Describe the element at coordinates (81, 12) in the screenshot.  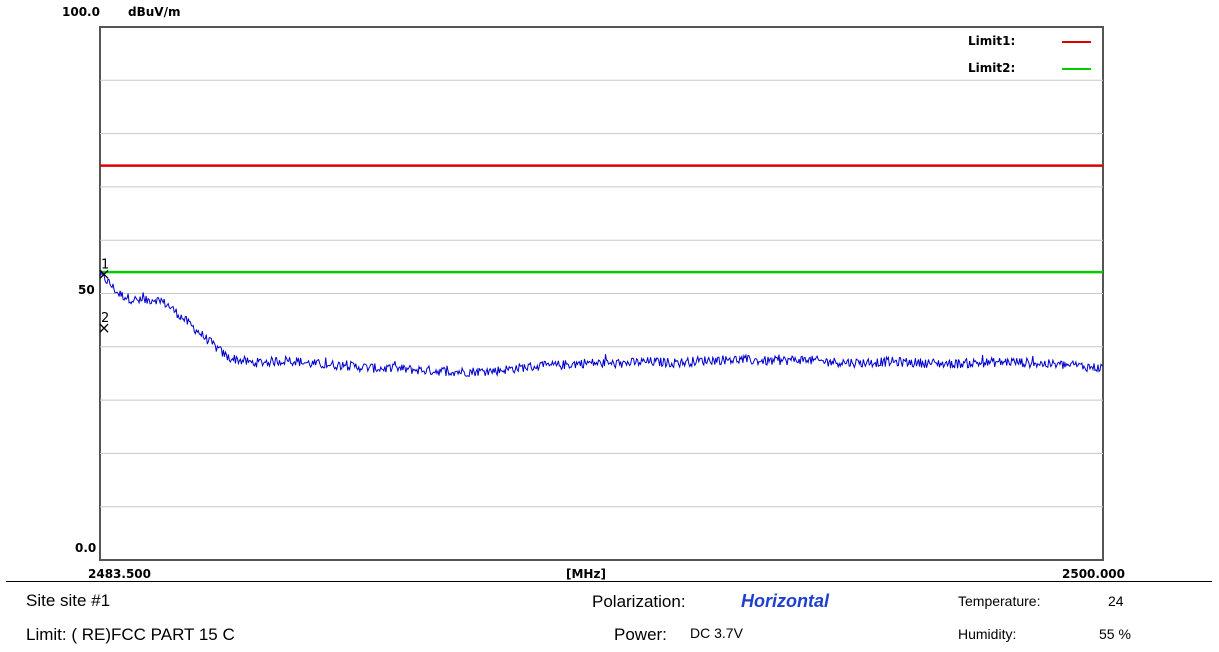
I see `y-tick-top: 100.0` at that location.